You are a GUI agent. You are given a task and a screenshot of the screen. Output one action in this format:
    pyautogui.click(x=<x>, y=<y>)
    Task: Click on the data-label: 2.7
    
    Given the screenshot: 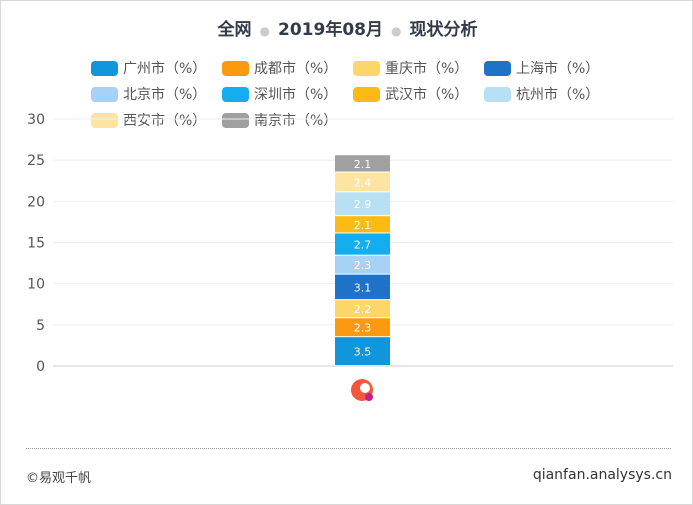 What is the action you would take?
    pyautogui.click(x=363, y=245)
    